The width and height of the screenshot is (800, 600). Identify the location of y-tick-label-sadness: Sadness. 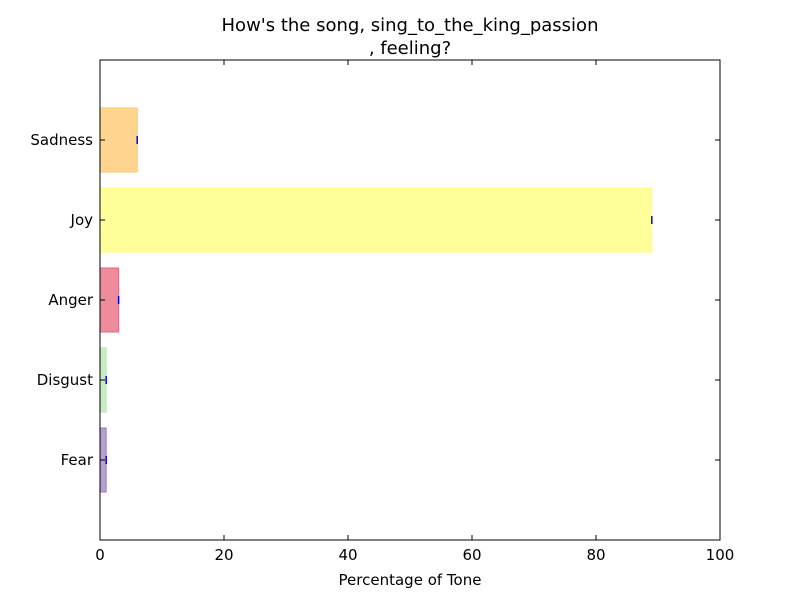
(61, 140).